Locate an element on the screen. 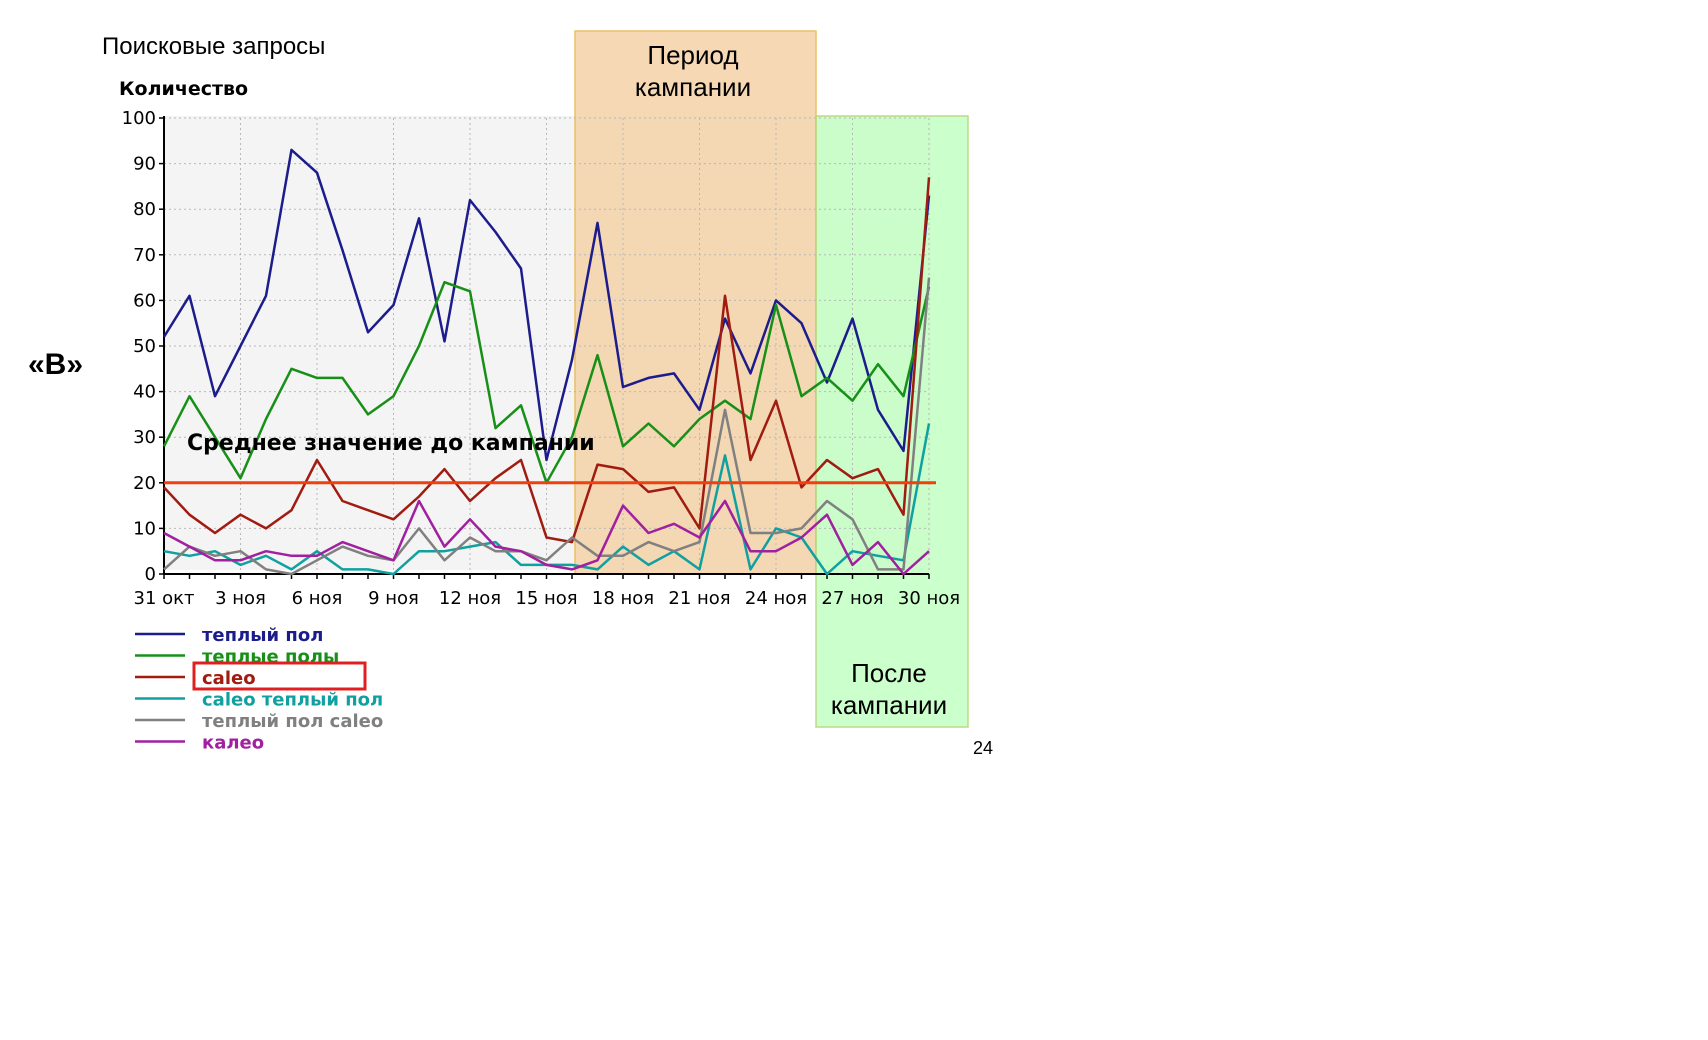  x-tick-label: 9 ноя is located at coordinates (393, 598).